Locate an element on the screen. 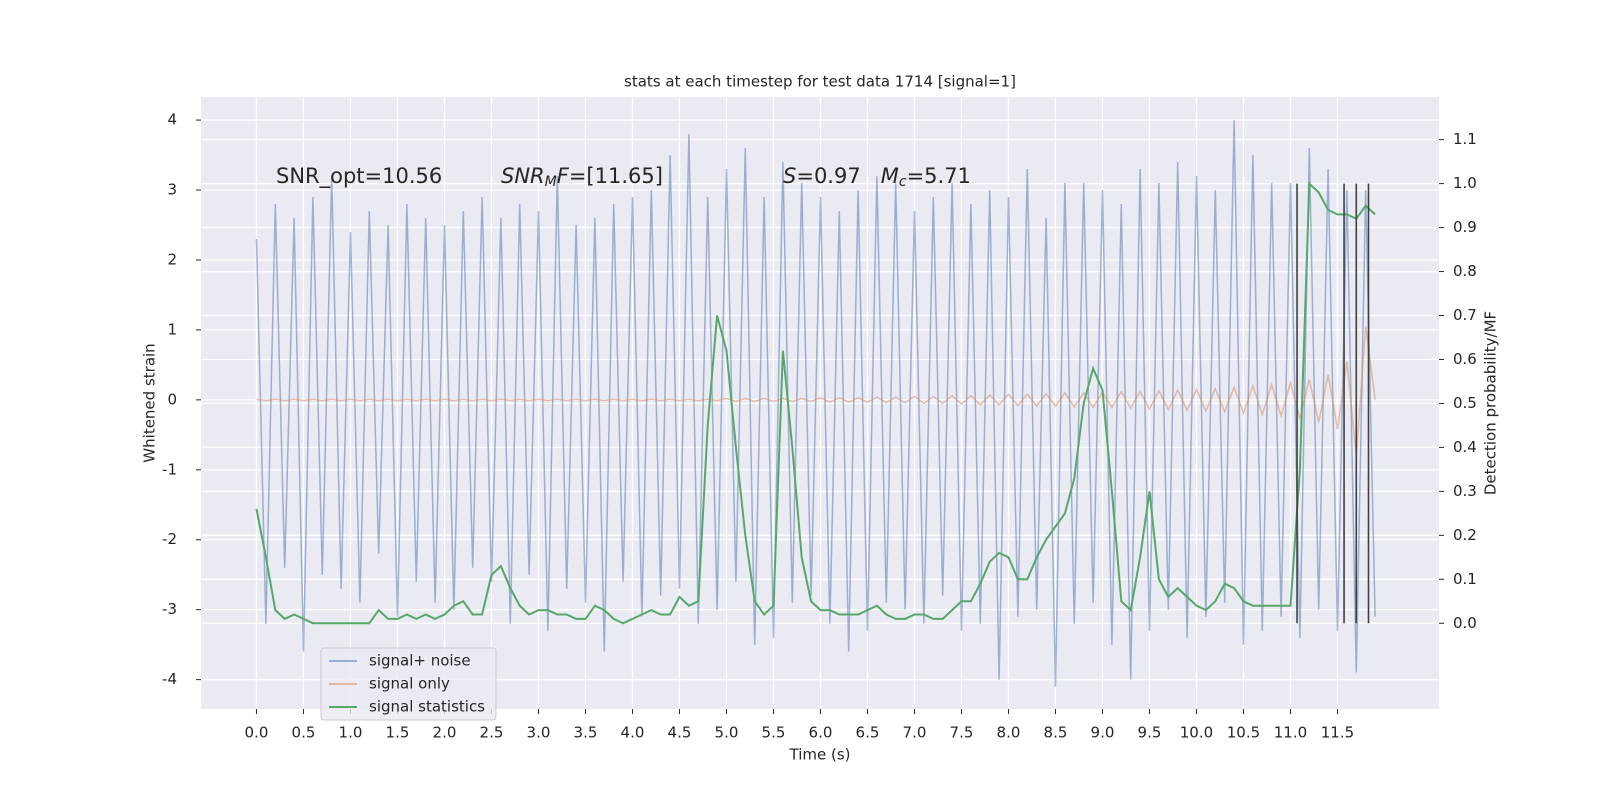 The height and width of the screenshot is (804, 1600). annotation: S=0.97 Mc=5.71 is located at coordinates (877, 177).